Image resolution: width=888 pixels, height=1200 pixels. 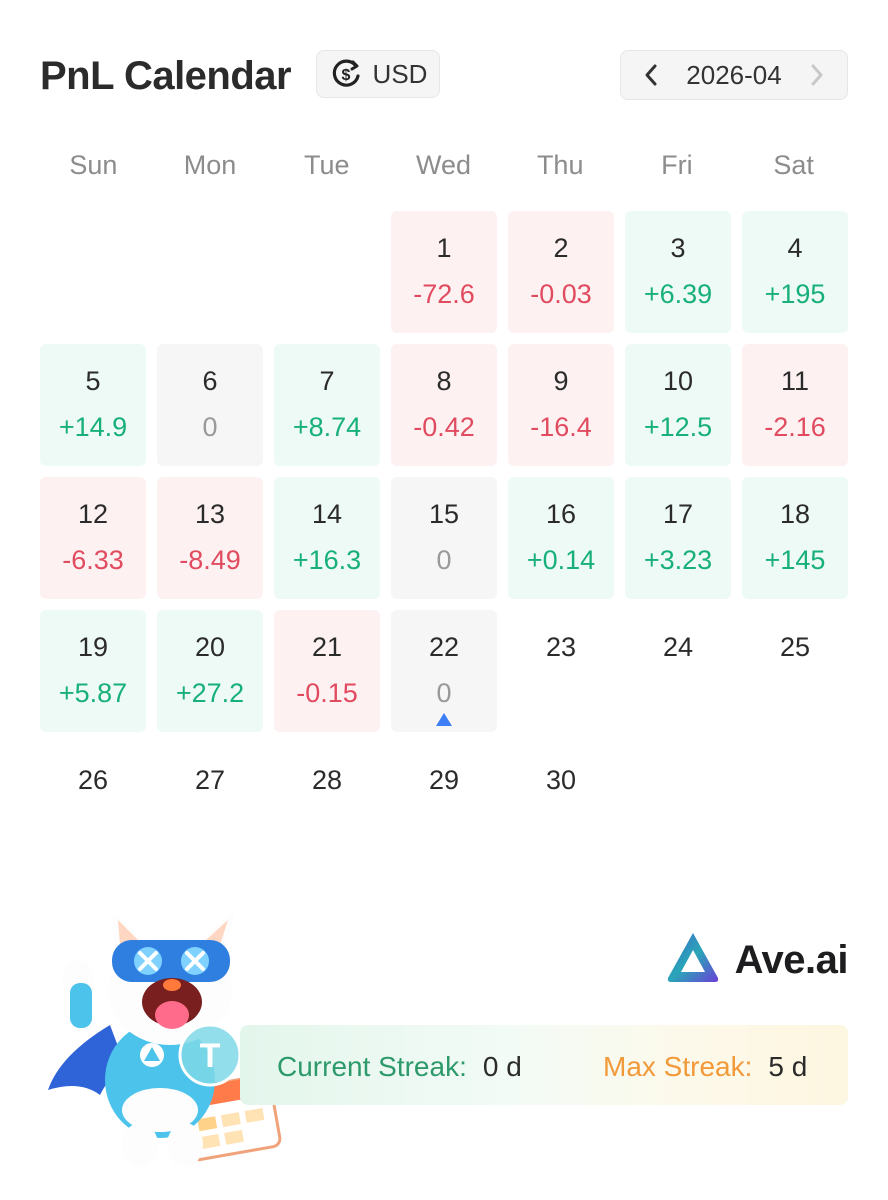 What do you see at coordinates (444, 647) in the screenshot?
I see `day-number: 22` at bounding box center [444, 647].